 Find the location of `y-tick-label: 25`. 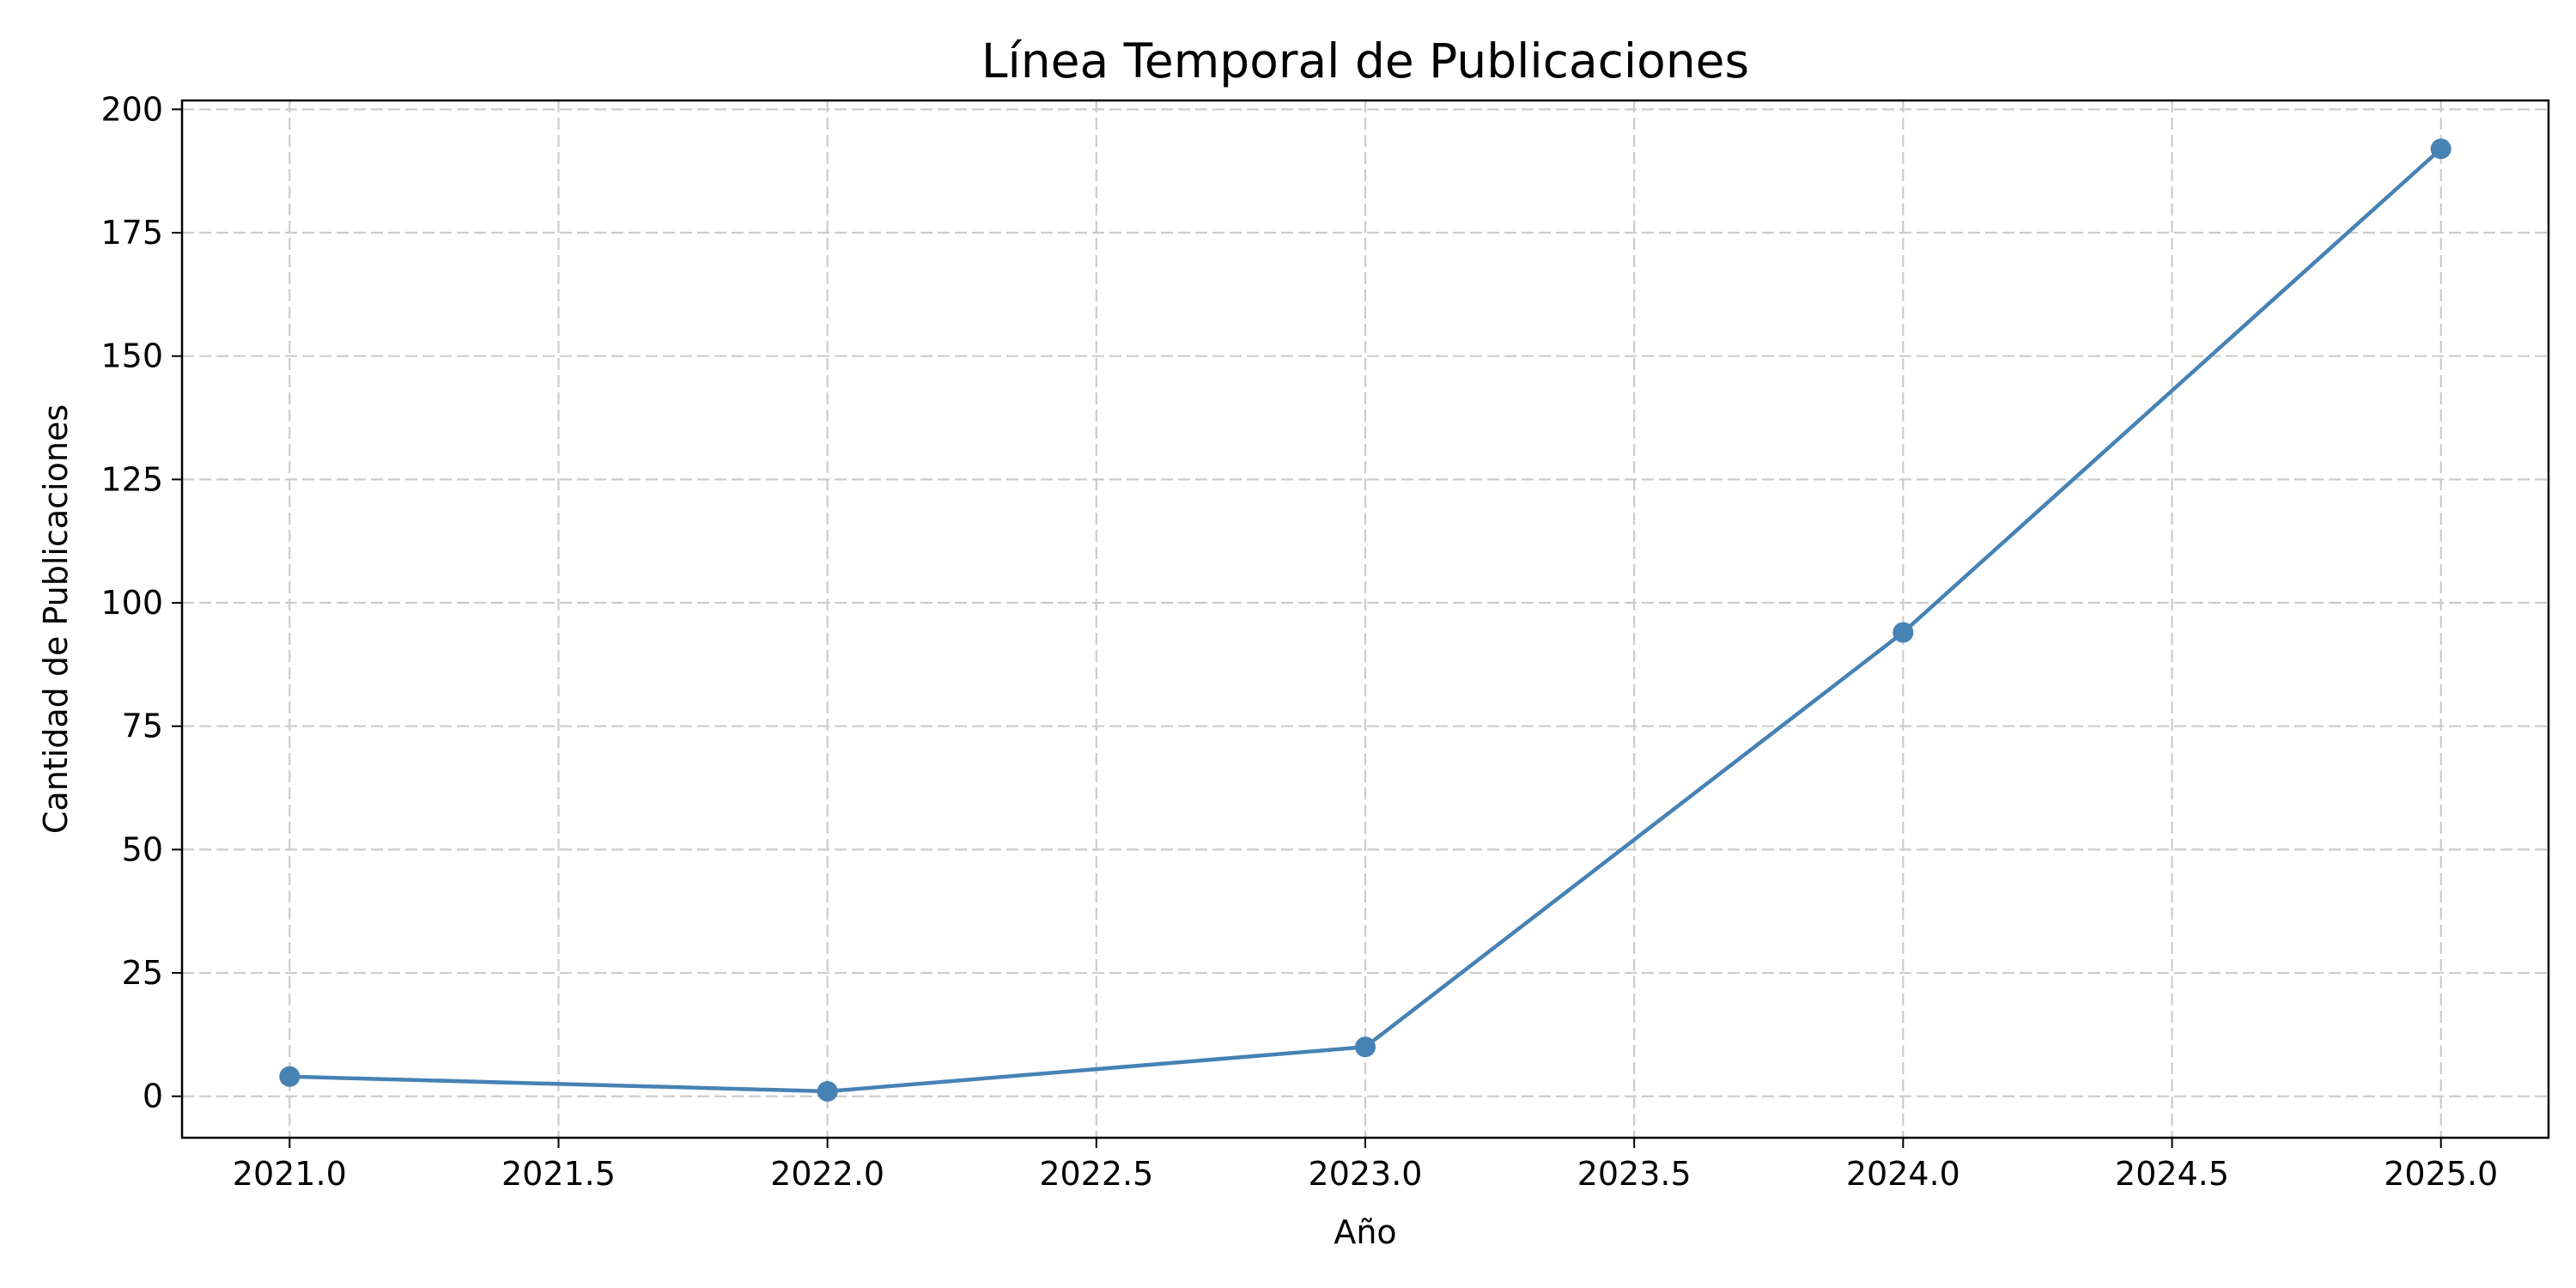

y-tick-label: 25 is located at coordinates (143, 973).